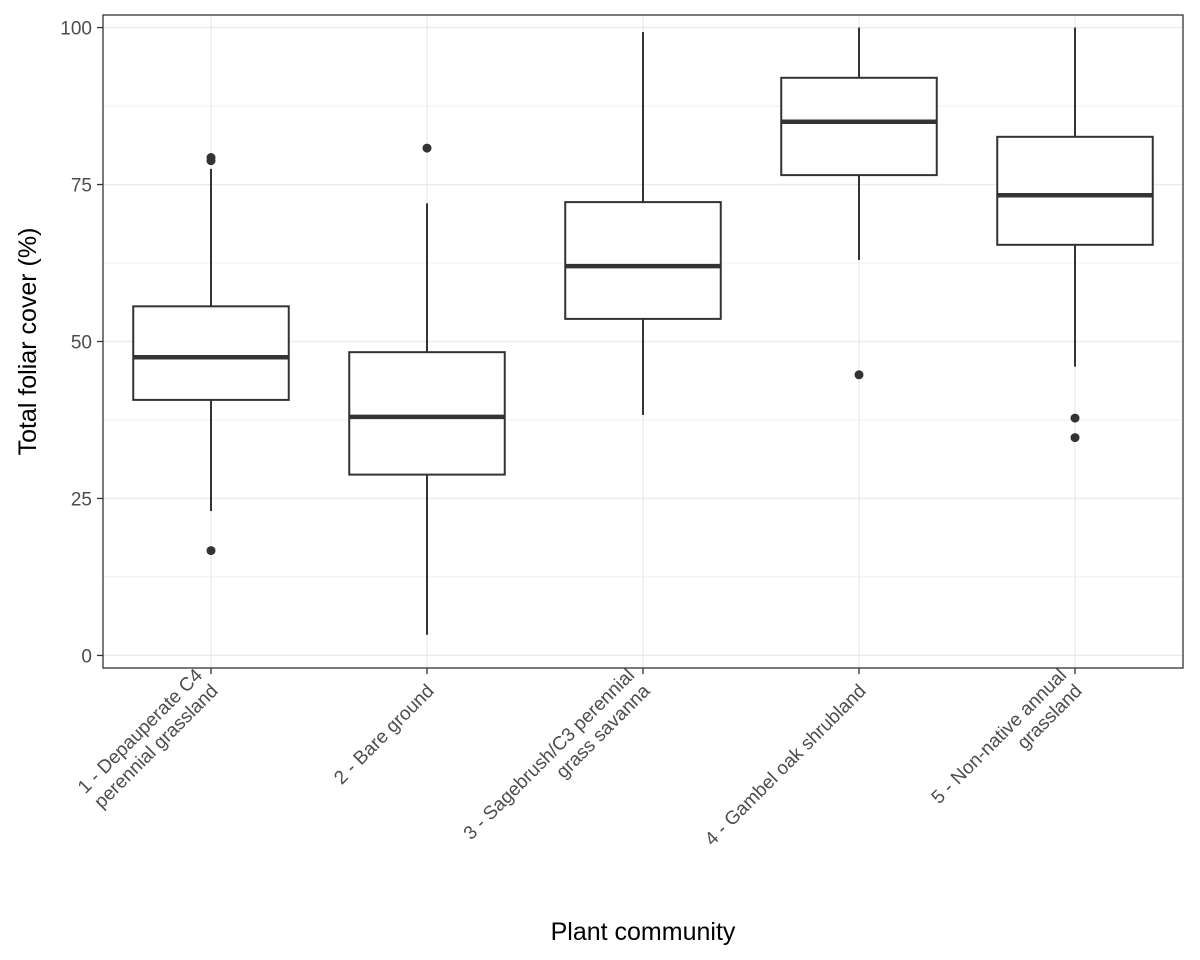 This screenshot has height=960, width=1200. I want to click on y-tick-label: 25, so click(81, 499).